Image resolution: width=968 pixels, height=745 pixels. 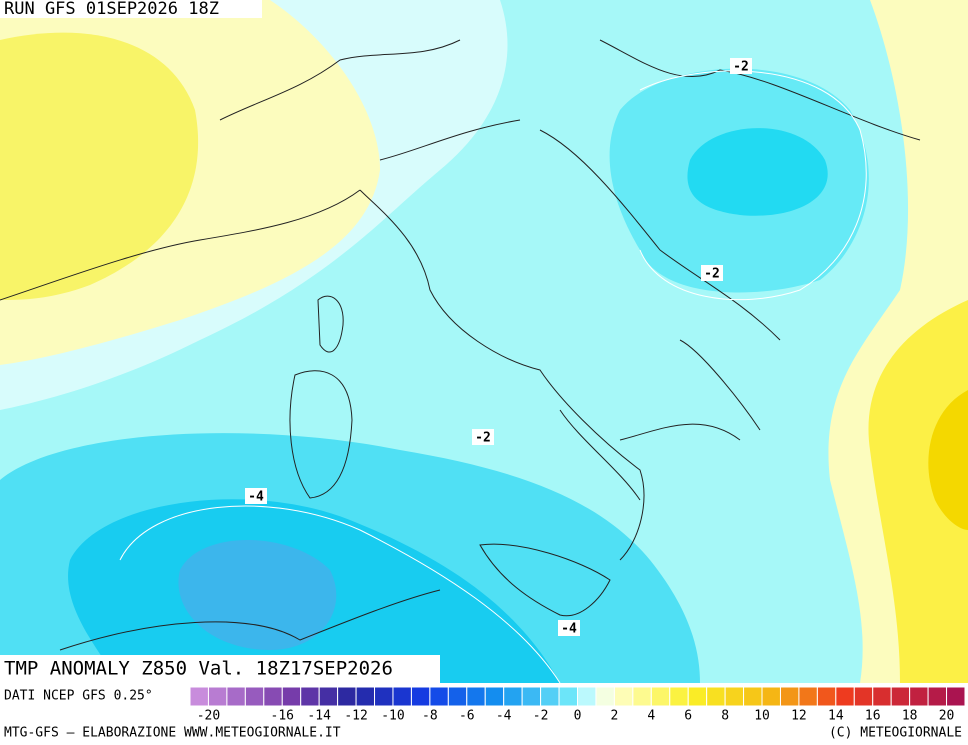 I want to click on colorbar-tick-label: -6, so click(x=467, y=716).